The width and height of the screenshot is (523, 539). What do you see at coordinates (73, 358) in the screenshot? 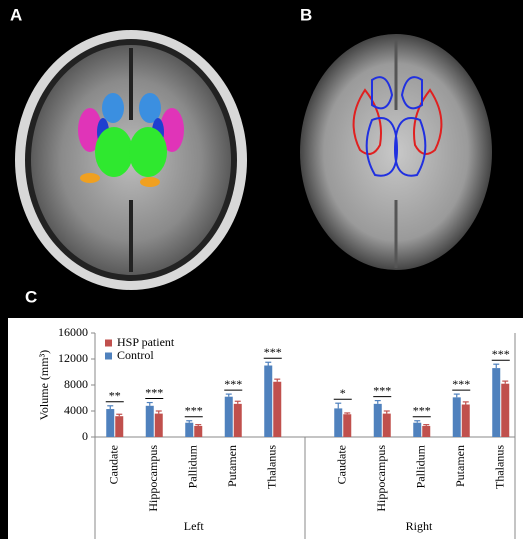
I see `y-tick-label: 12000` at bounding box center [73, 358].